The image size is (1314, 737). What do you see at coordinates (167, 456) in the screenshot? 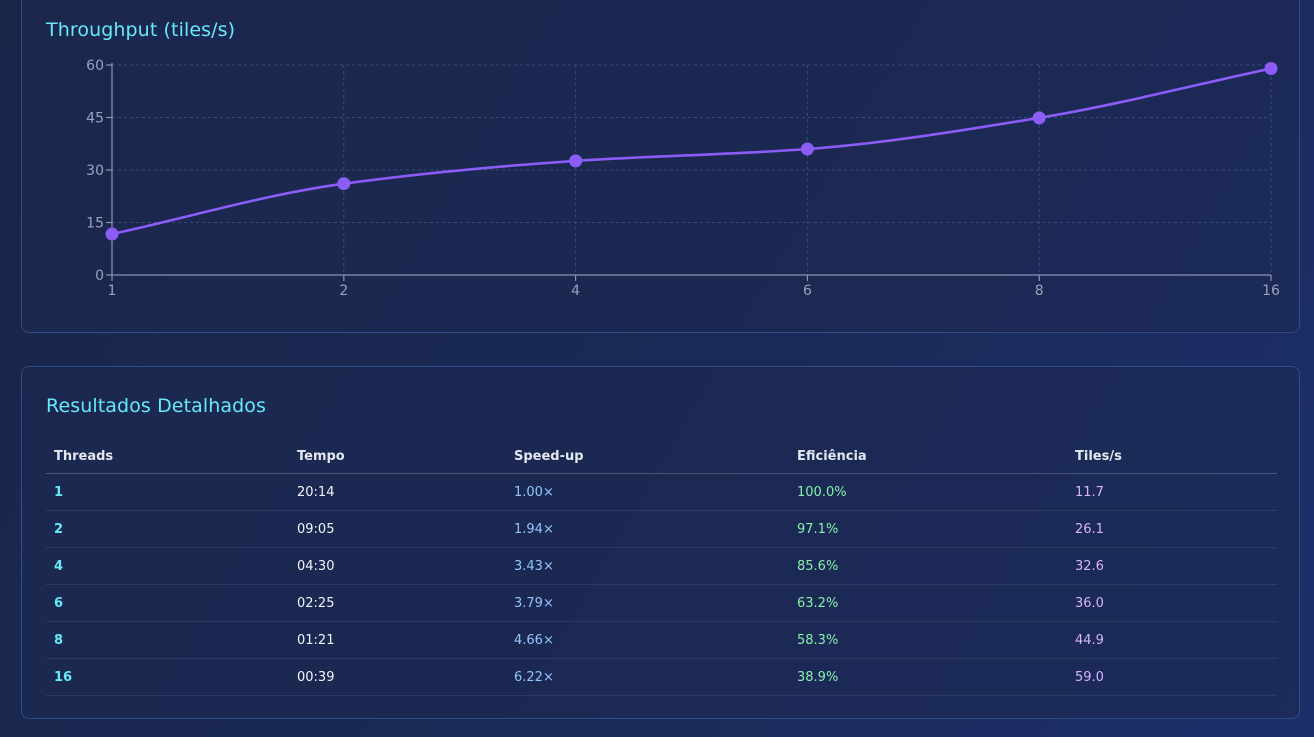
I see `column-header-threads: Threads` at bounding box center [167, 456].